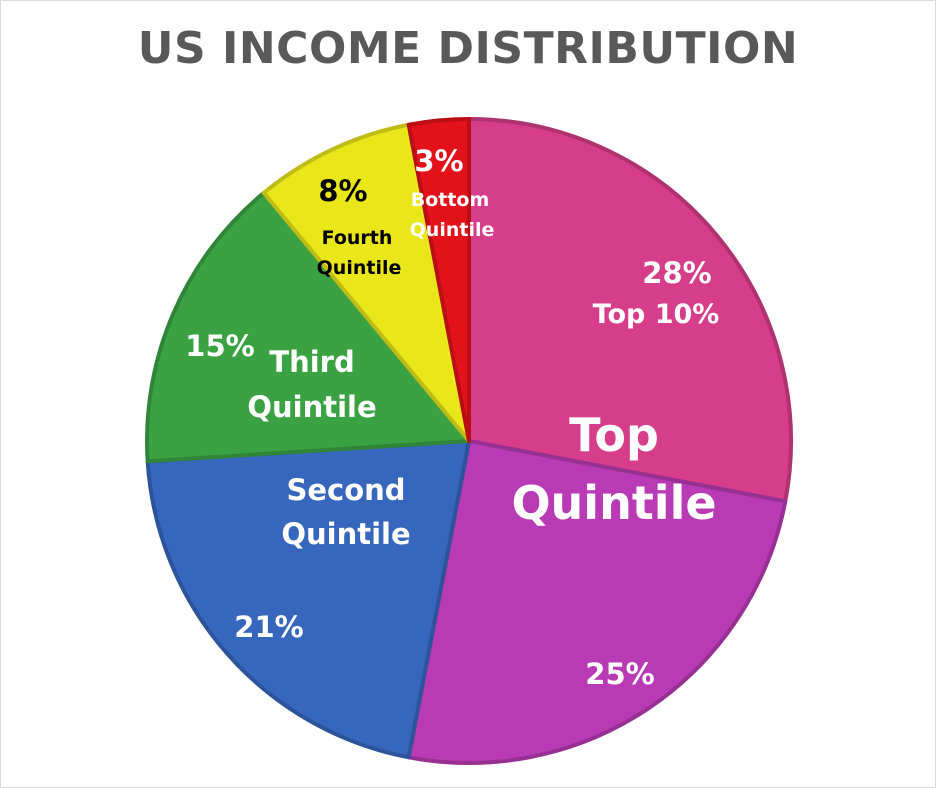  I want to click on label-third-line2: Quintile, so click(311, 407).